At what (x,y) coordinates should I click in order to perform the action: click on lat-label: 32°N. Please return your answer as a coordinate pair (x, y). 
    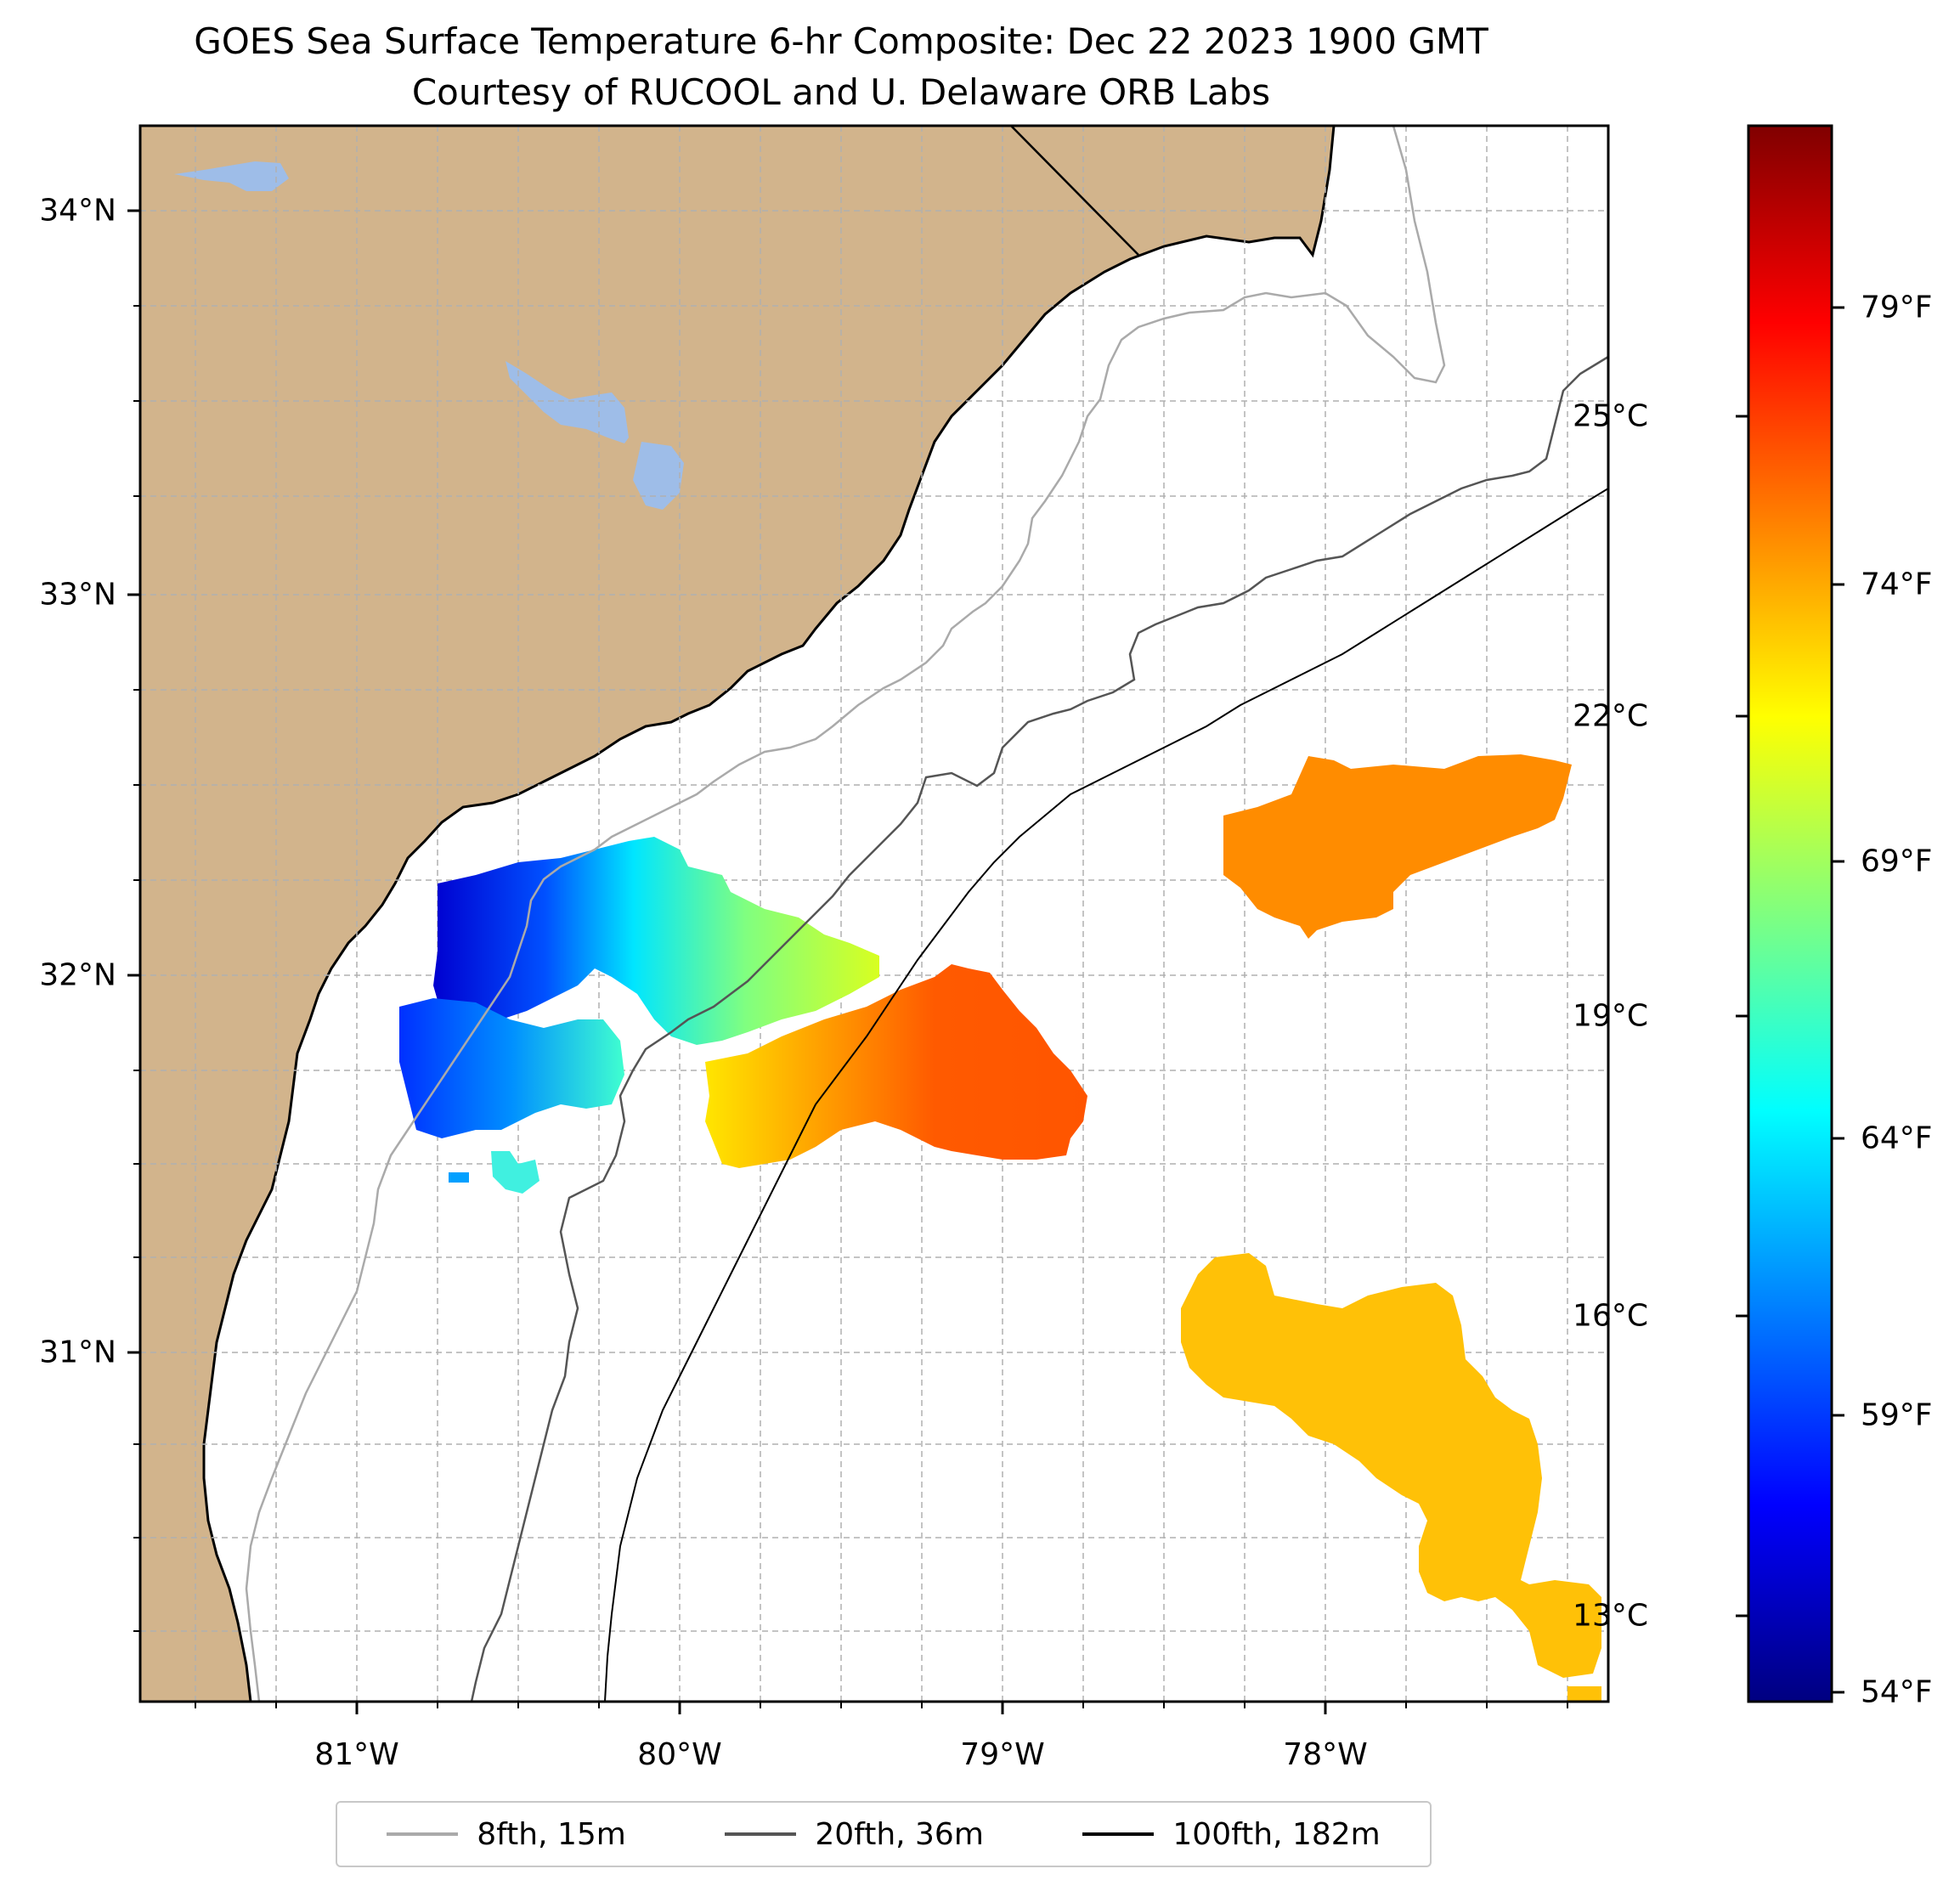
    Looking at the image, I should click on (78, 975).